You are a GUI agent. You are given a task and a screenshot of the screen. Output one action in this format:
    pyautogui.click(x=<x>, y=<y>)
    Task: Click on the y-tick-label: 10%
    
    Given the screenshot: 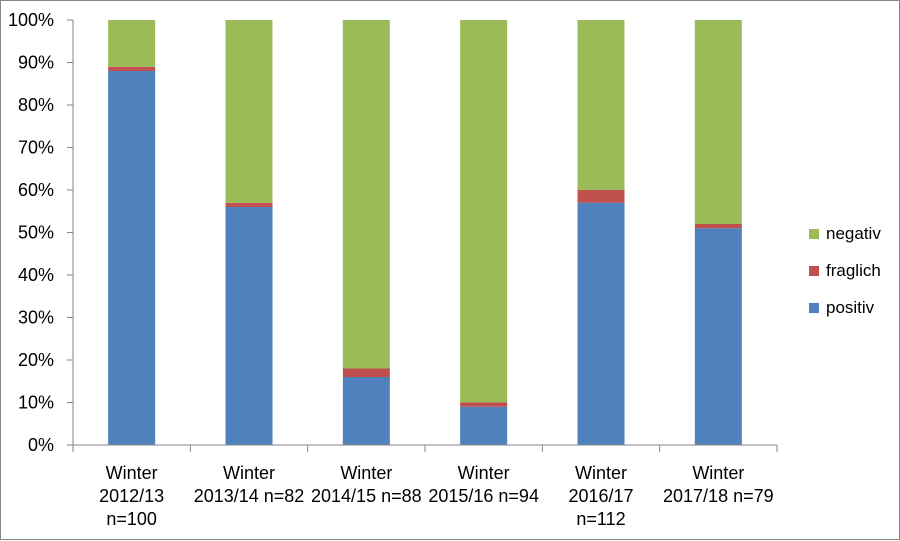 What is the action you would take?
    pyautogui.click(x=36, y=403)
    